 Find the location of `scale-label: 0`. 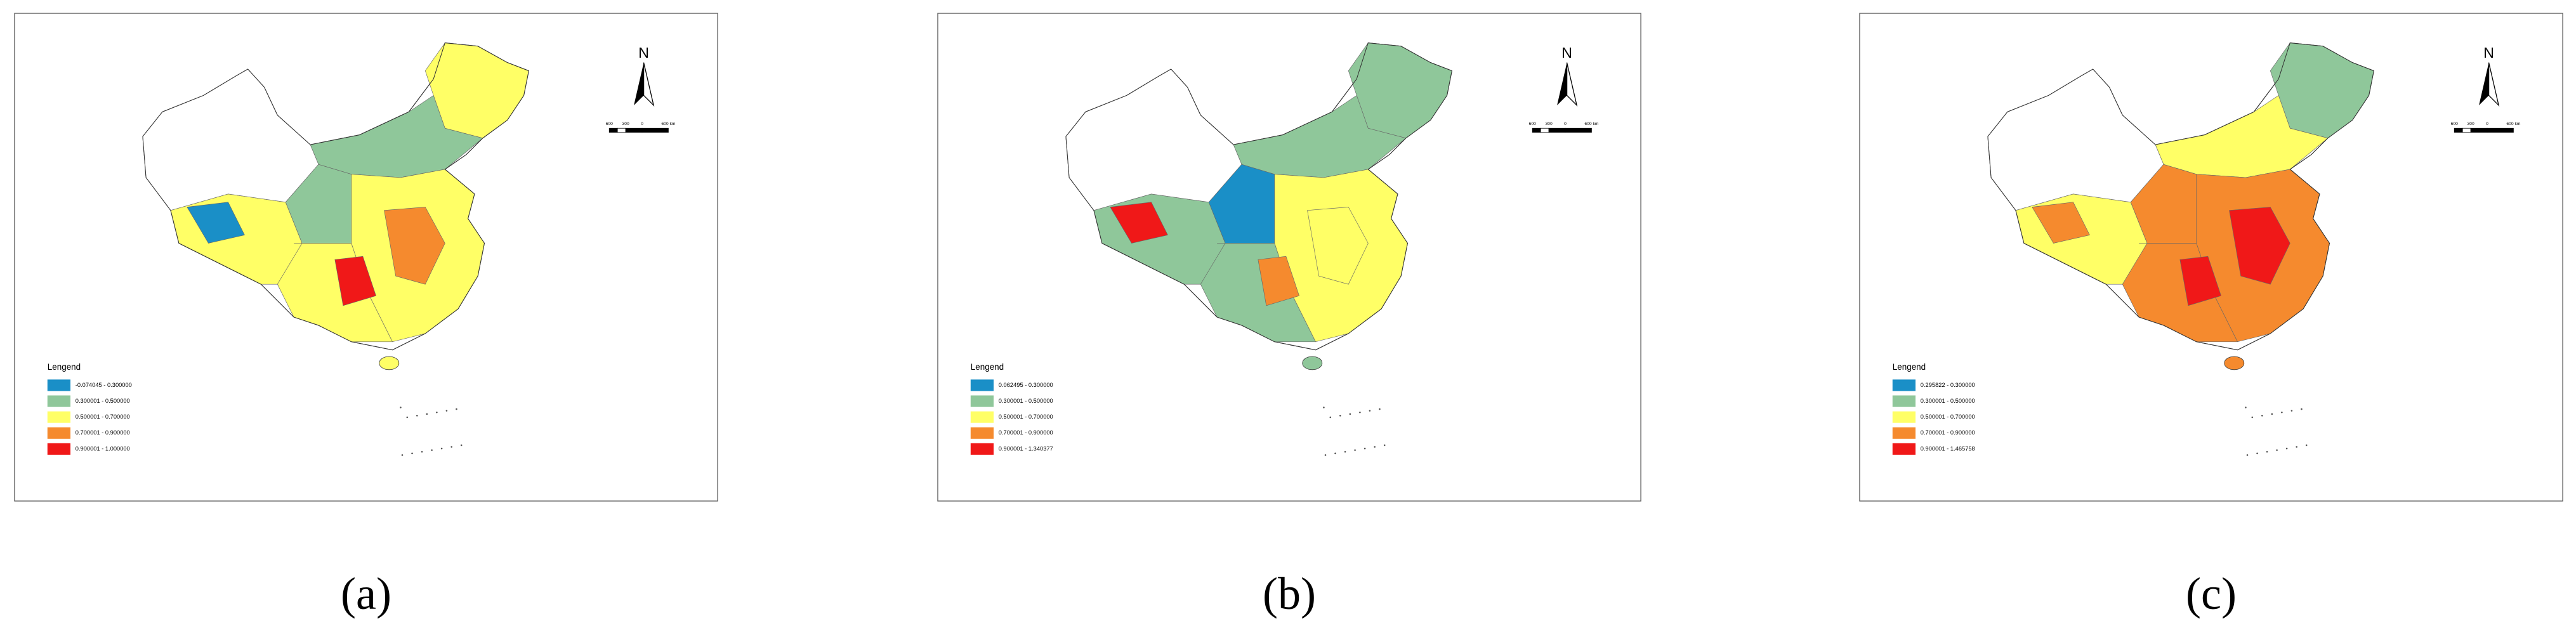

scale-label: 0 is located at coordinates (642, 124).